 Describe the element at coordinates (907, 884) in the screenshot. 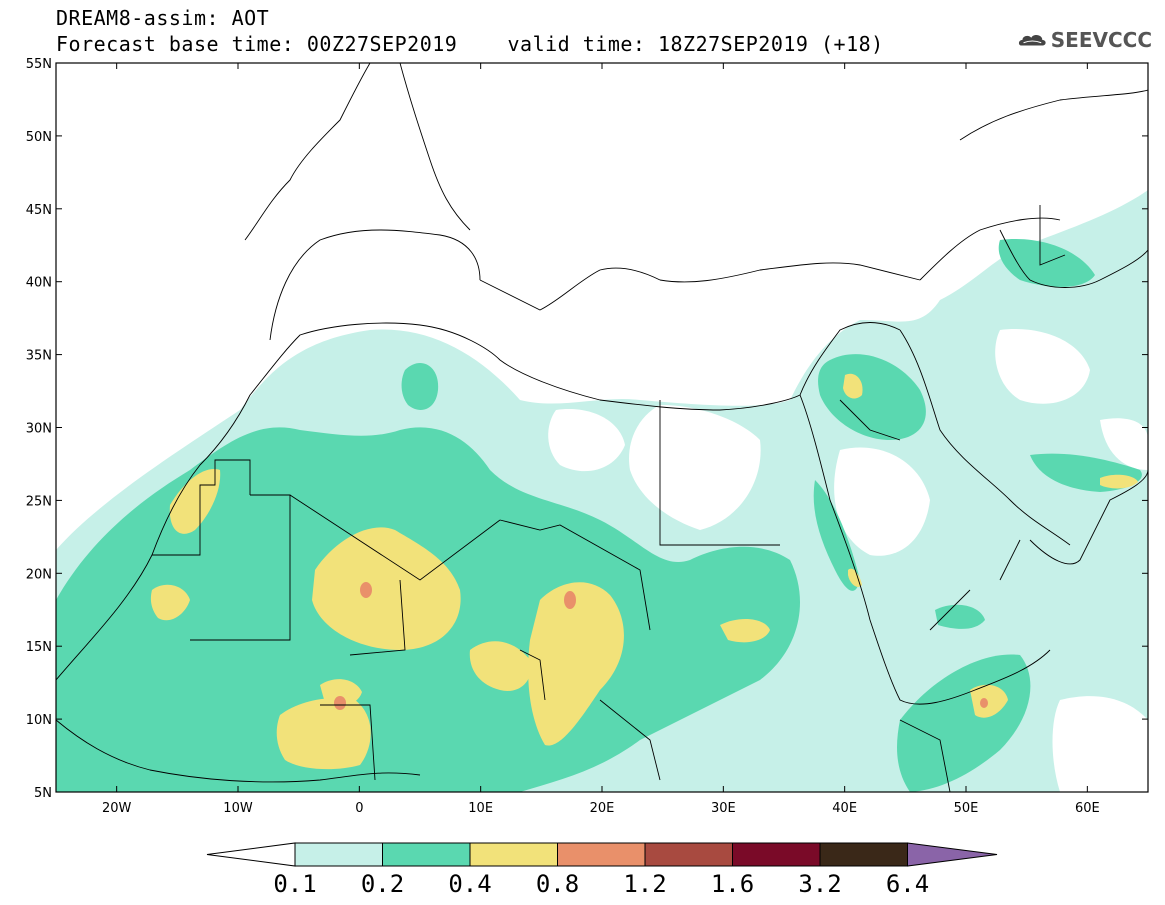

I see `colorbar-label: 6.4` at that location.